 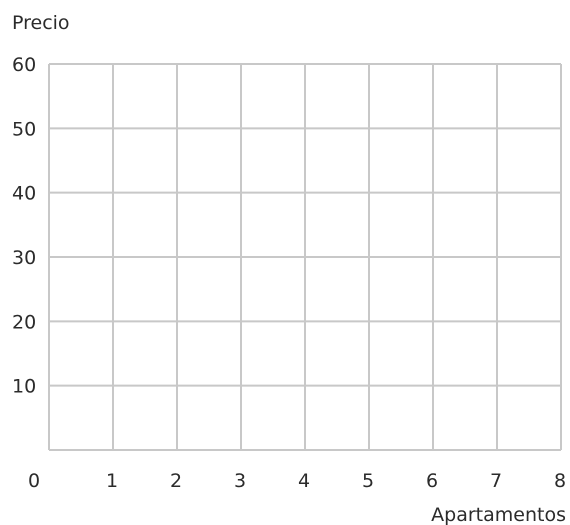 What do you see at coordinates (368, 481) in the screenshot?
I see `x-tick-label: 5` at bounding box center [368, 481].